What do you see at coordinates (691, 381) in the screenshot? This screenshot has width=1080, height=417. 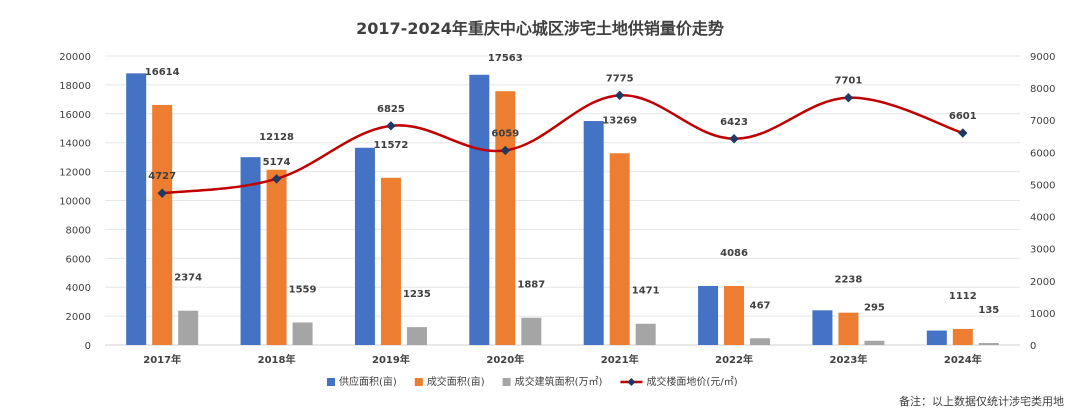 I see `legend-label: 成交楼面地价(元/㎡)` at bounding box center [691, 381].